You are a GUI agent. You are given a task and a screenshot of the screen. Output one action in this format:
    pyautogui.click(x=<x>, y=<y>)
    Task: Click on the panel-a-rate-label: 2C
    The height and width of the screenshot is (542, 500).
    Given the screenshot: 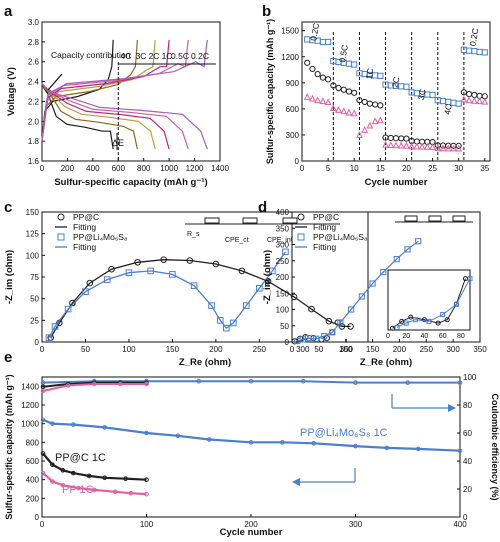 What is the action you would take?
    pyautogui.click(x=154, y=56)
    